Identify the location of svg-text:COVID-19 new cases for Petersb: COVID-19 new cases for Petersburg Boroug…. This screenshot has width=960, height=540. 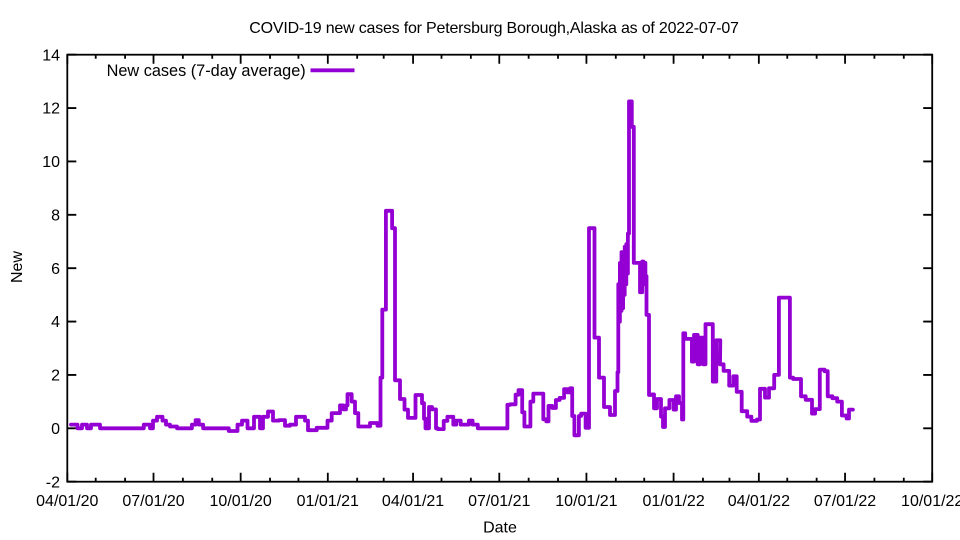
(494, 28).